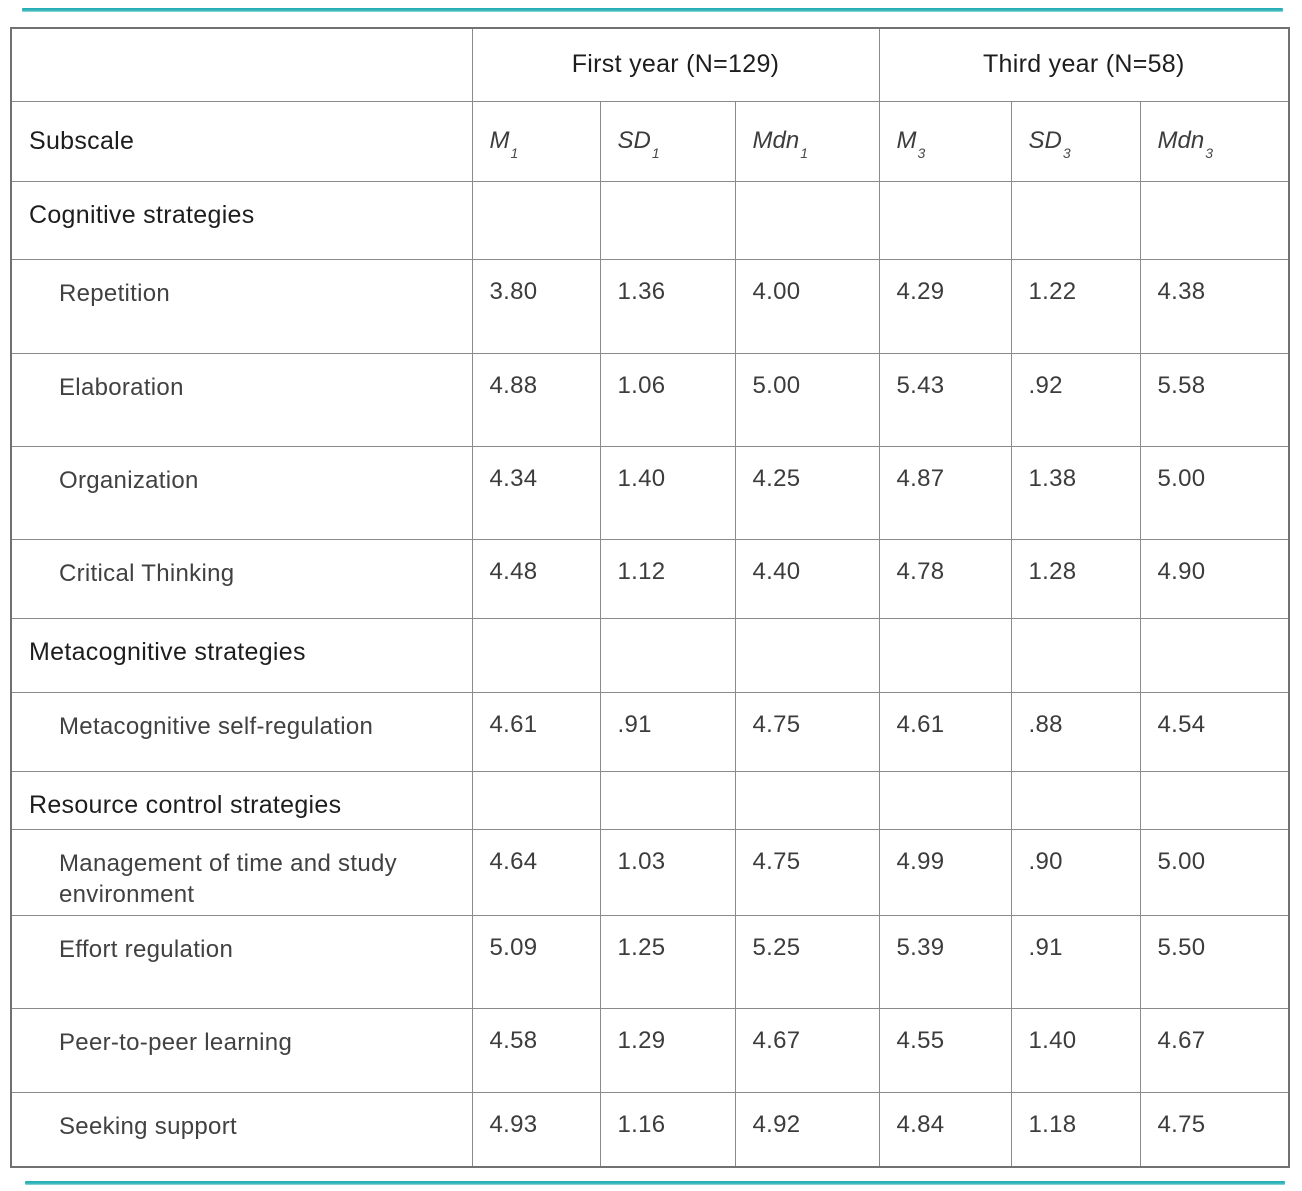 Image resolution: width=1302 pixels, height=1191 pixels. What do you see at coordinates (536, 961) in the screenshot?
I see `data-cell: 5.09` at bounding box center [536, 961].